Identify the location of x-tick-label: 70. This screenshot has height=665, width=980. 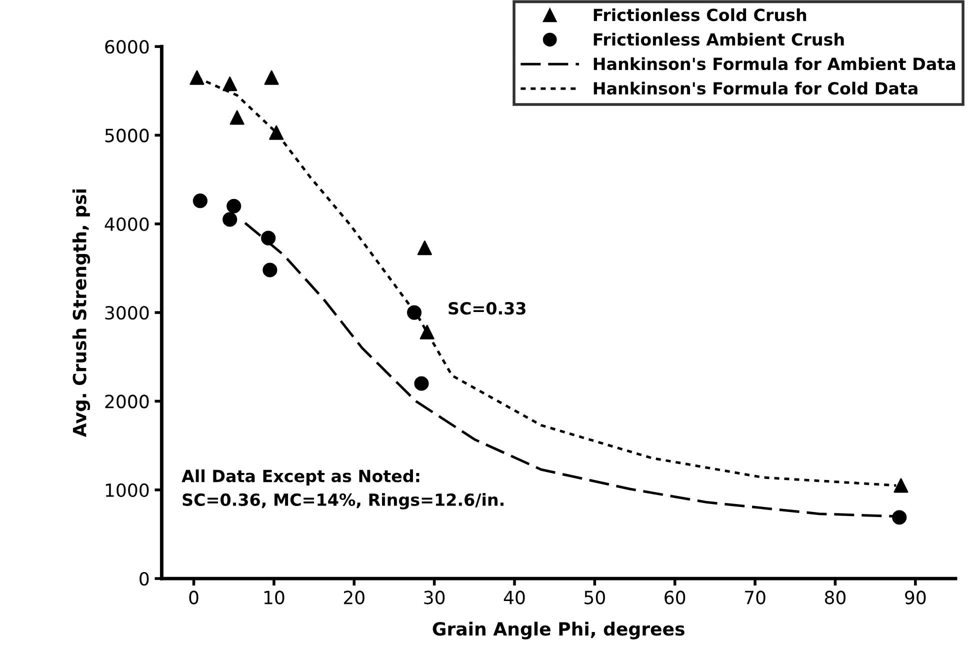
(755, 597).